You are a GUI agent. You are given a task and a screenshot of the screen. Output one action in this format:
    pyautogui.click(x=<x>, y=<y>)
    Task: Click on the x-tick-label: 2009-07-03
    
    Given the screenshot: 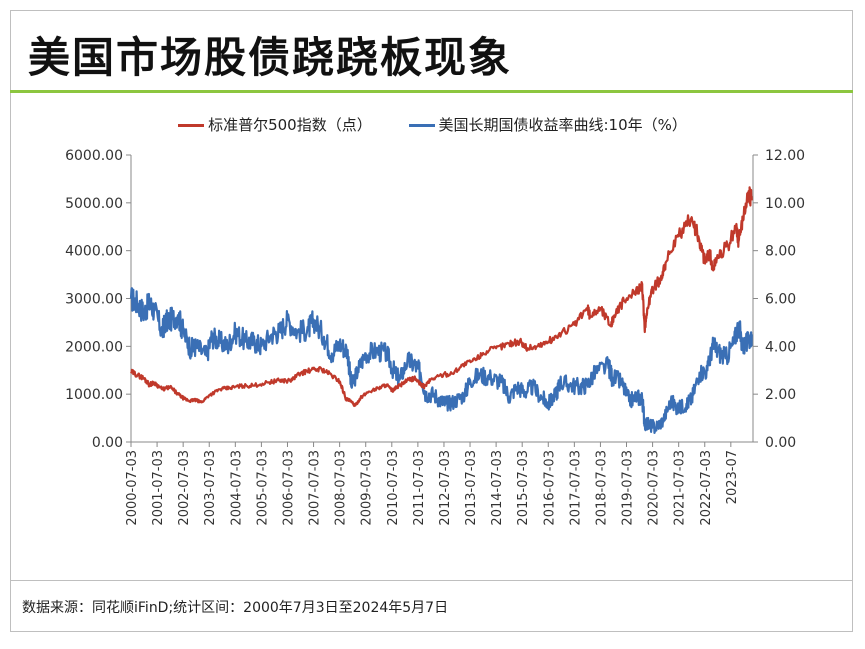 What is the action you would take?
    pyautogui.click(x=367, y=488)
    